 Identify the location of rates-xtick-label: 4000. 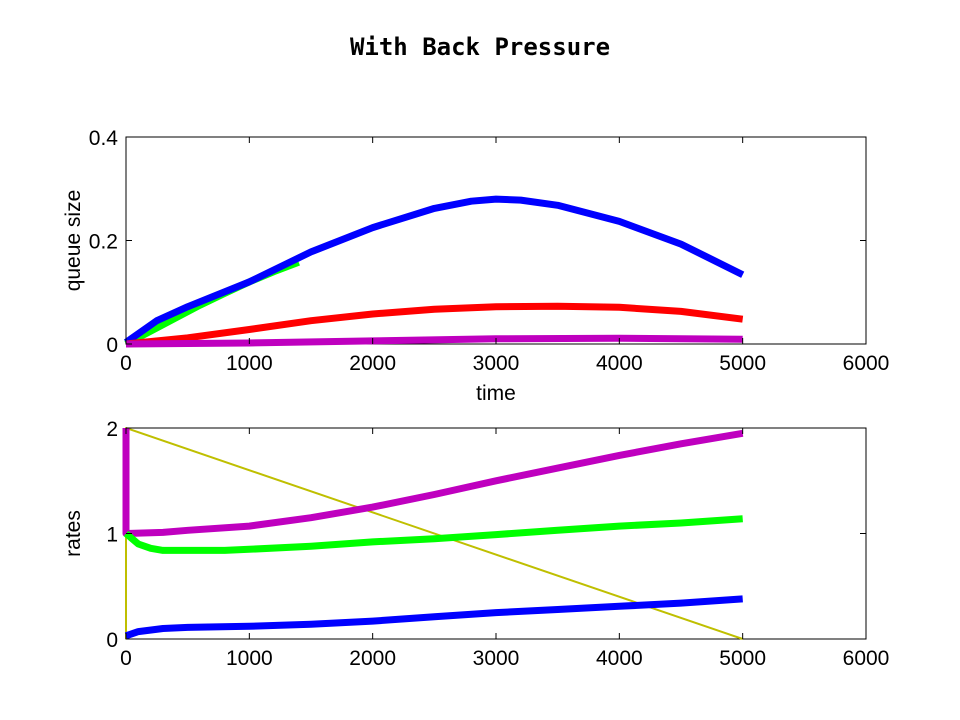
(619, 658).